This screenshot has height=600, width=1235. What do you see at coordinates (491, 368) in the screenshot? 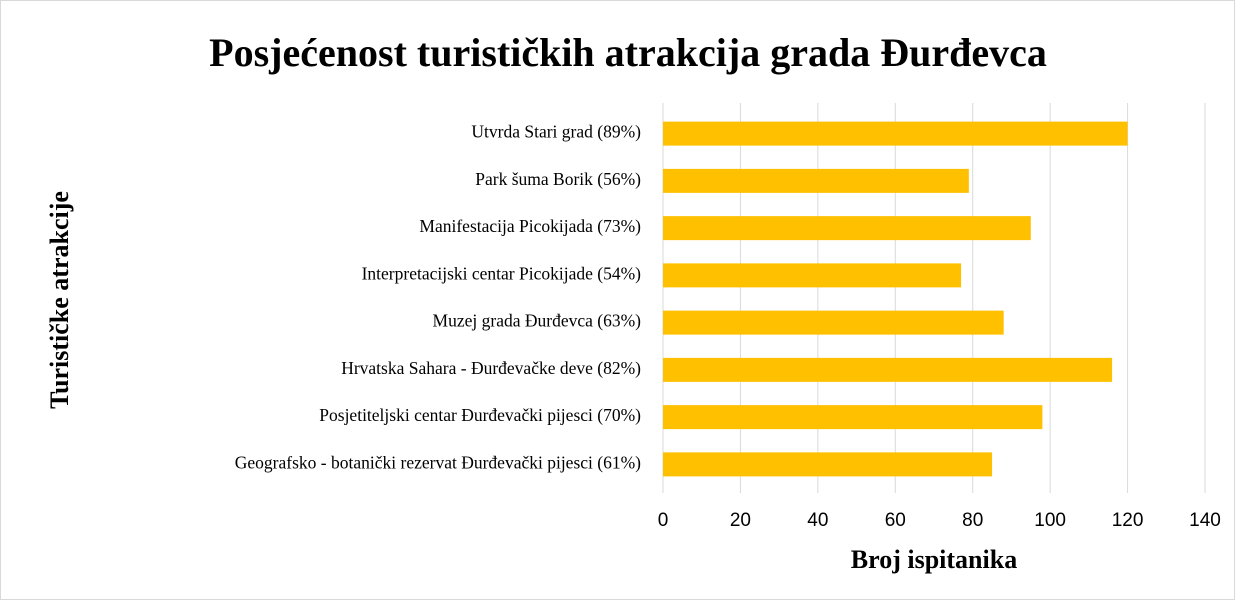
I see `y-tick-label: Hrvatska Sahara - Đurđevačke deve (82%)` at bounding box center [491, 368].